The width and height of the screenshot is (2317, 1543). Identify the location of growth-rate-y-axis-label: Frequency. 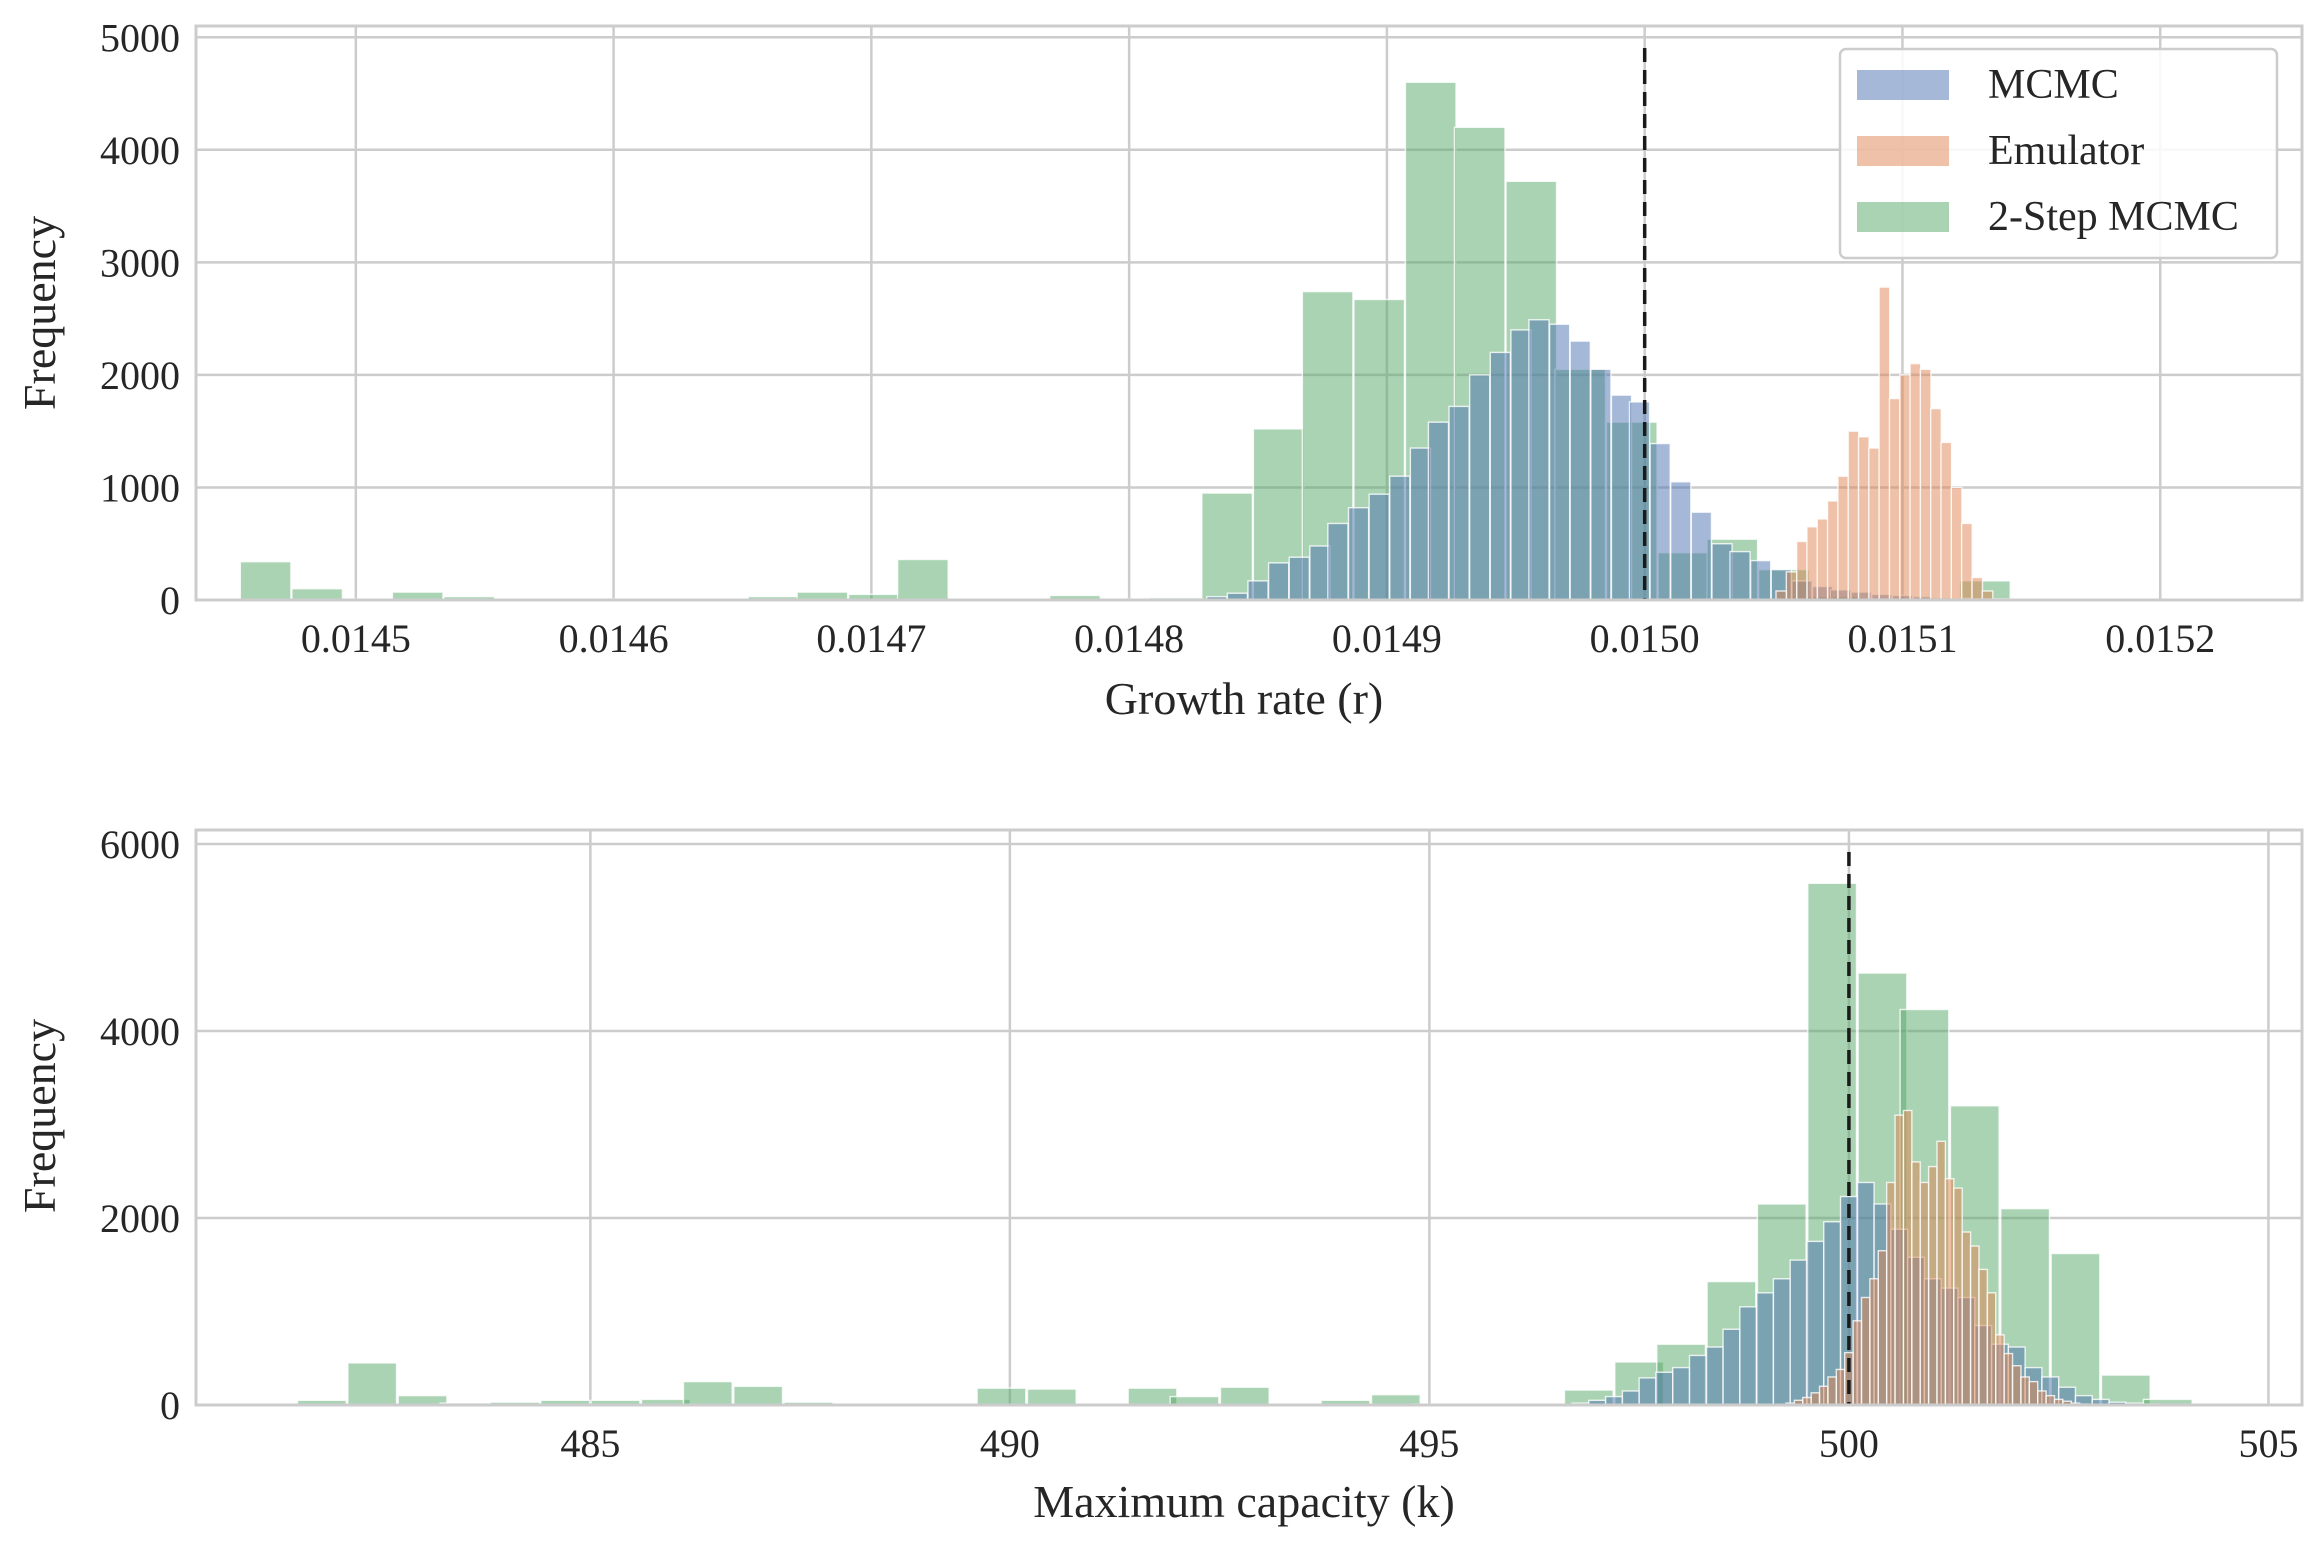
(39, 313).